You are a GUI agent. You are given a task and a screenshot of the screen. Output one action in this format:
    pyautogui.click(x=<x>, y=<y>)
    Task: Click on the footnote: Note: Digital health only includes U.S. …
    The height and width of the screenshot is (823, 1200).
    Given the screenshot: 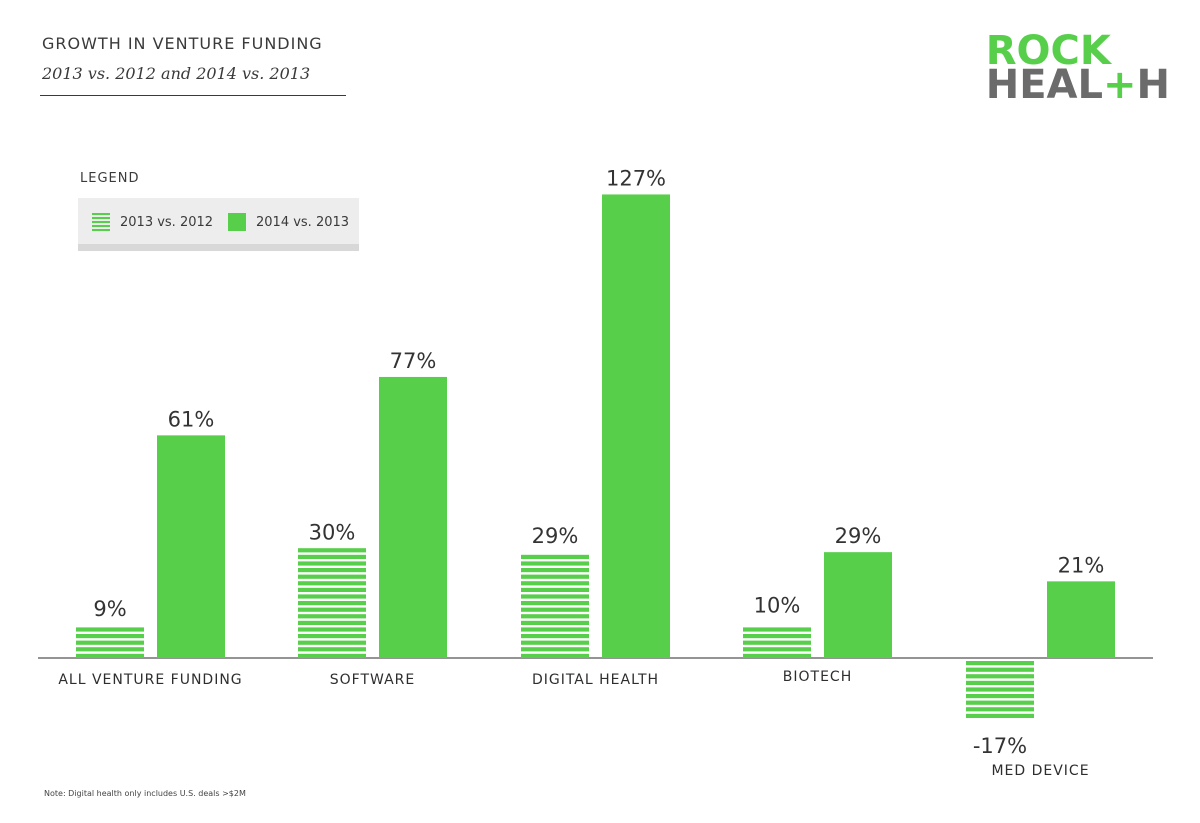 What is the action you would take?
    pyautogui.click(x=145, y=793)
    